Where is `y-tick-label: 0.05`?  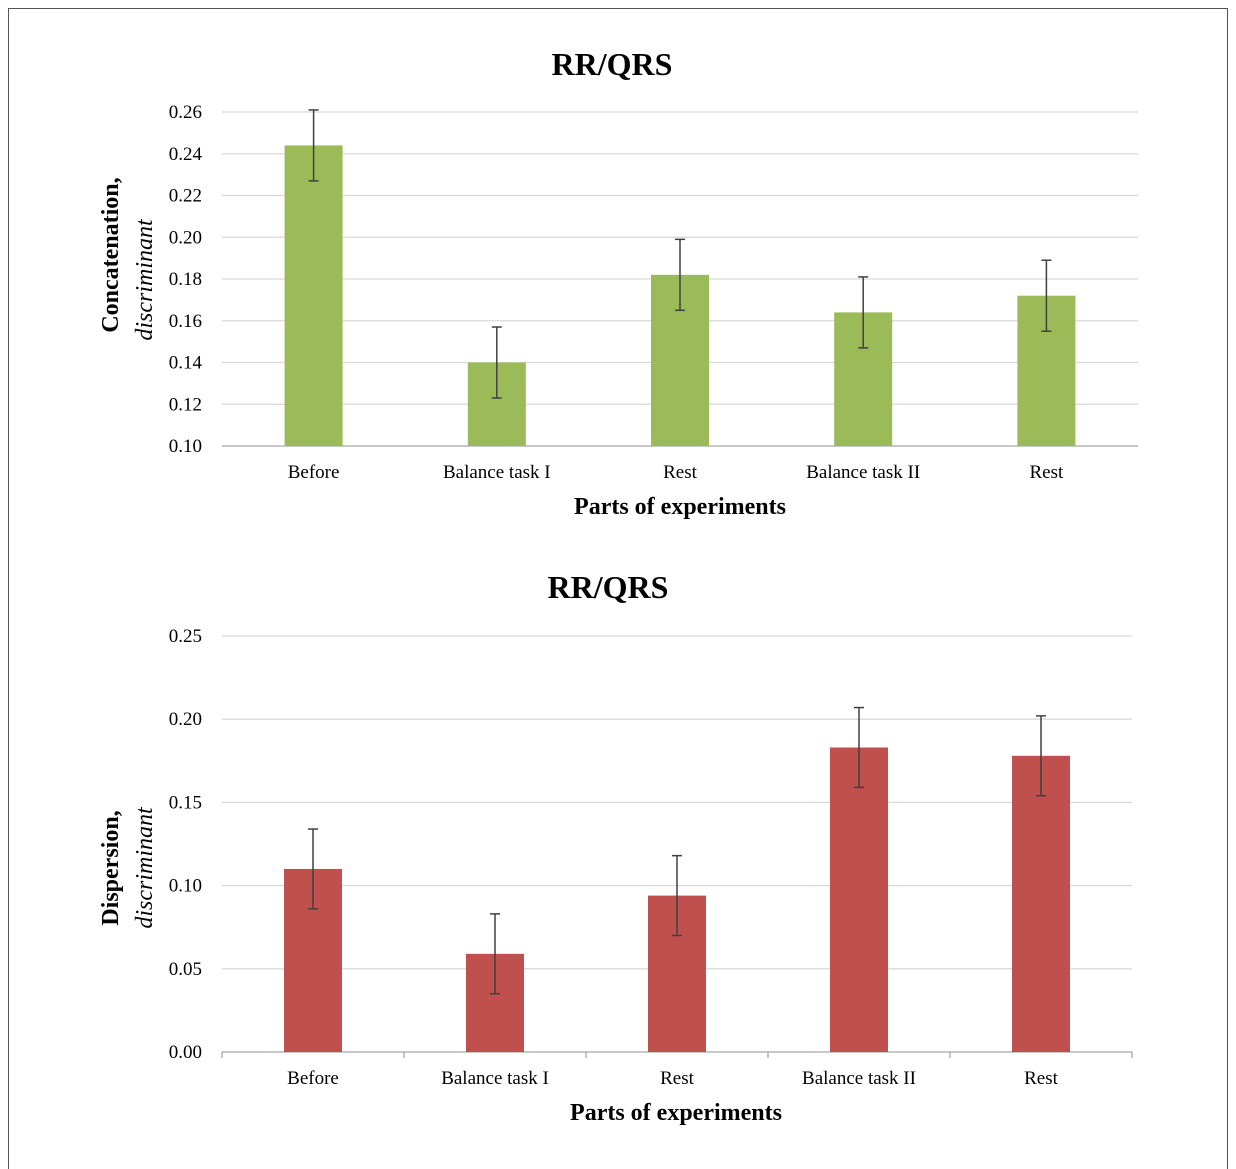
y-tick-label: 0.05 is located at coordinates (185, 969).